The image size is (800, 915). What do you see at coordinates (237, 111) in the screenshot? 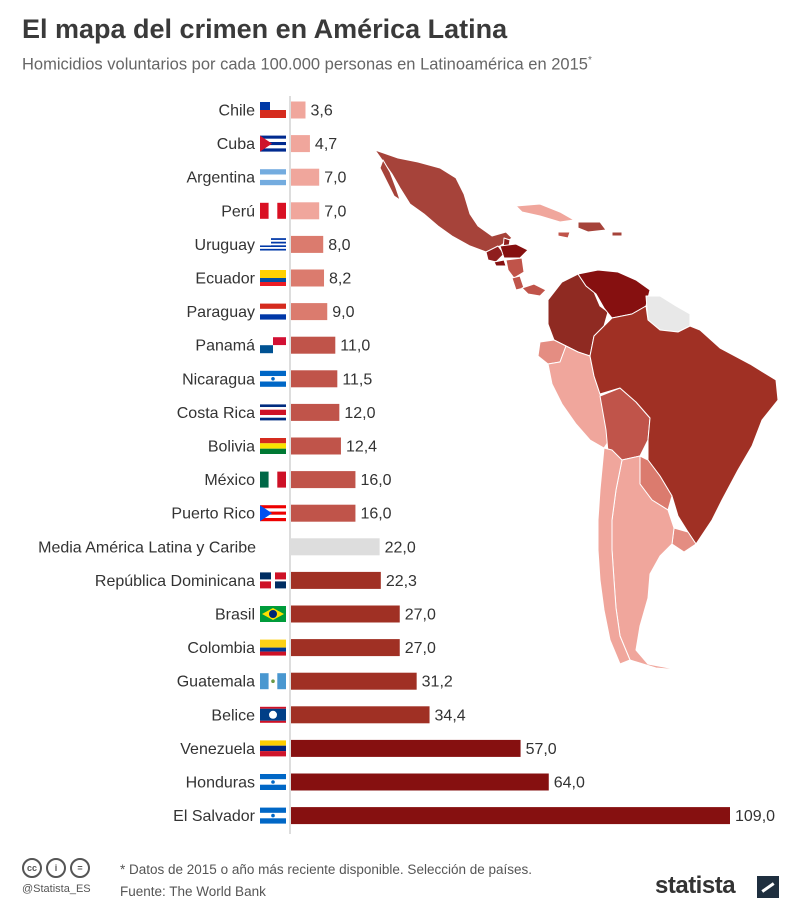
I see `category-label: Chile` at bounding box center [237, 111].